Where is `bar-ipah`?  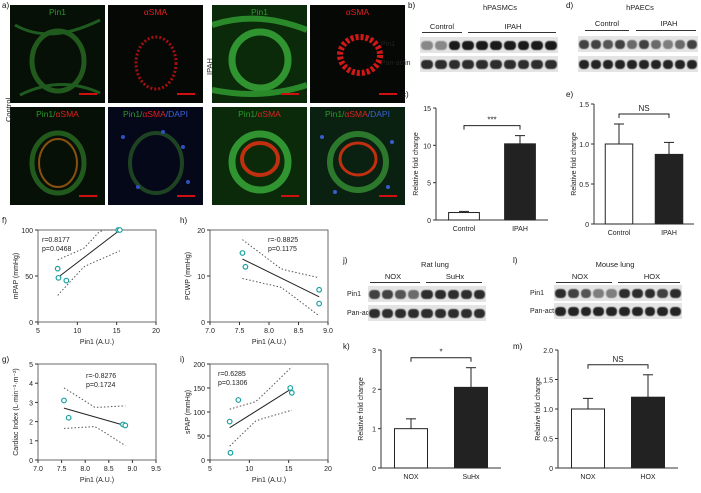 bar-ipah is located at coordinates (520, 182).